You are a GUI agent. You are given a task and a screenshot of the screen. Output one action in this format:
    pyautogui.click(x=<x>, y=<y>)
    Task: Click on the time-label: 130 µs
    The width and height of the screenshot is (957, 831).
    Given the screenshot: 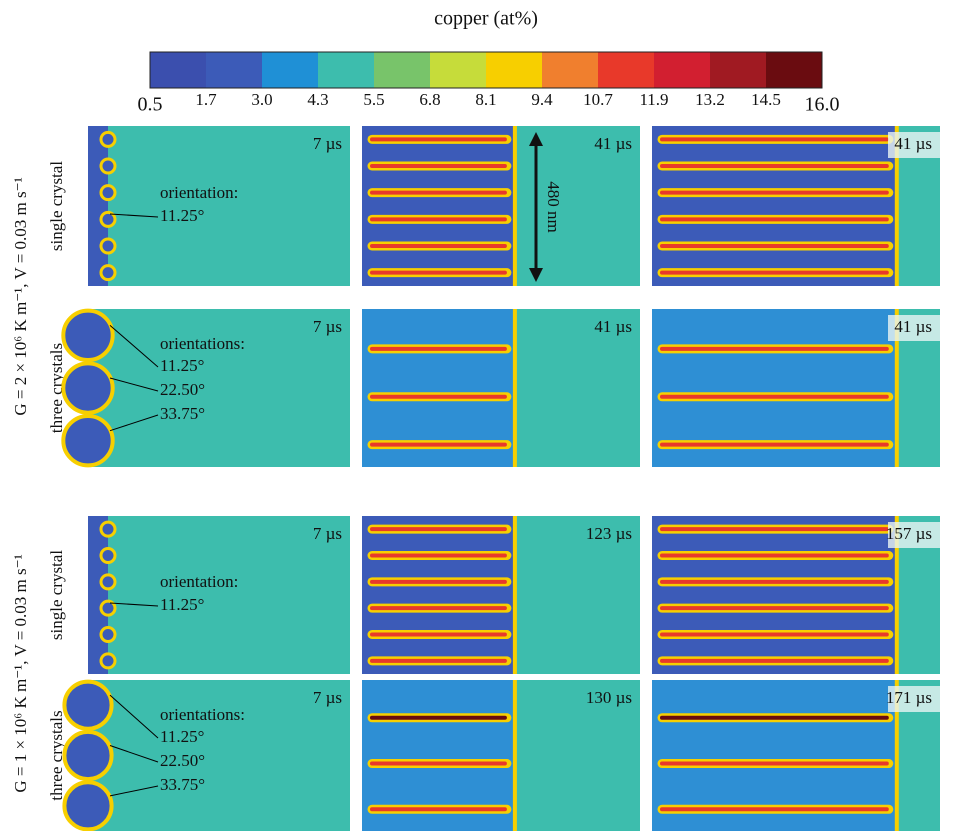 What is the action you would take?
    pyautogui.click(x=609, y=697)
    